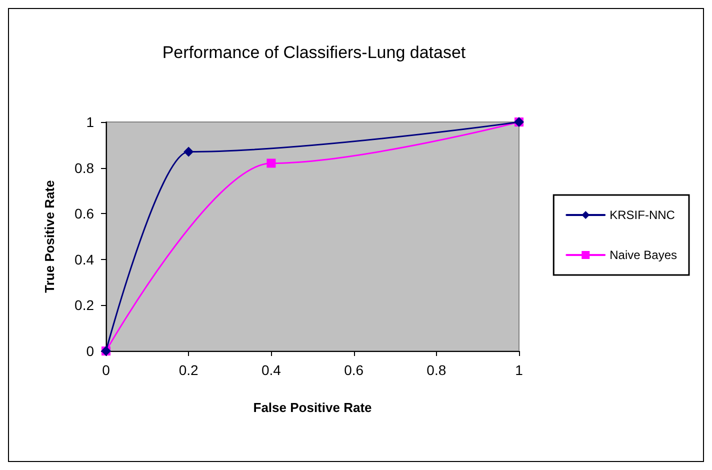  What do you see at coordinates (188, 370) in the screenshot?
I see `x-tick-label: 0.2` at bounding box center [188, 370].